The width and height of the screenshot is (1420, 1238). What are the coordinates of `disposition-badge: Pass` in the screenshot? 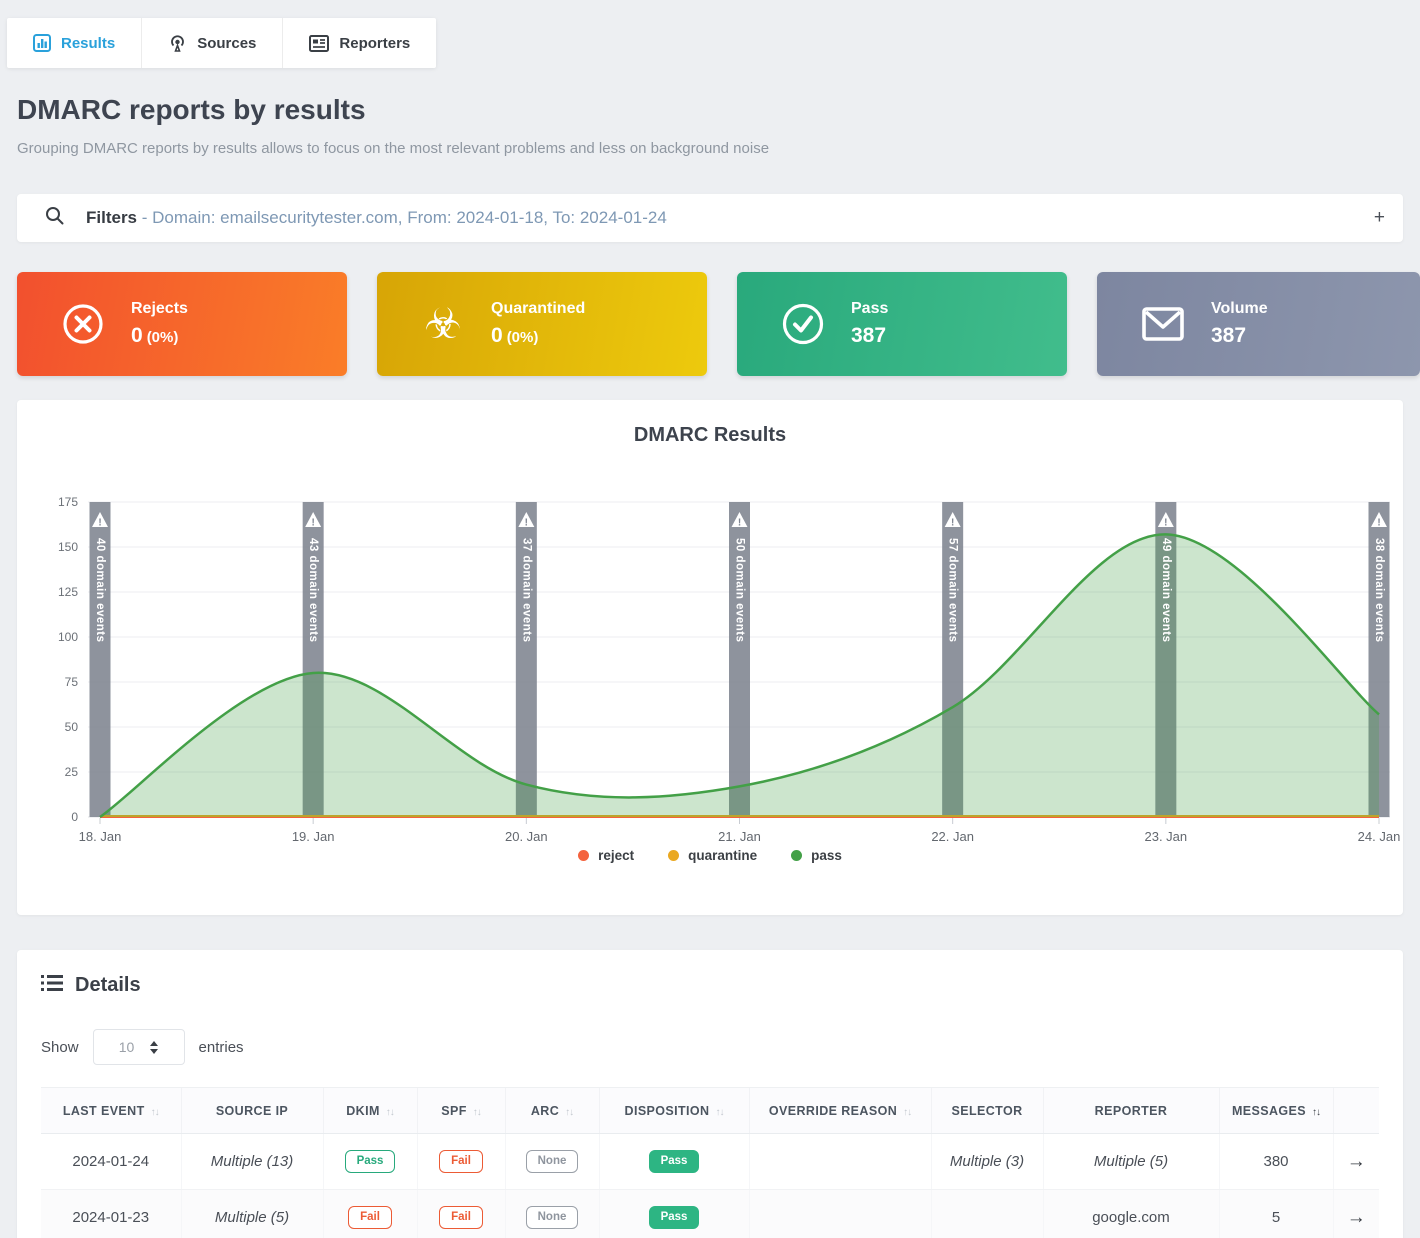 It's located at (674, 1217).